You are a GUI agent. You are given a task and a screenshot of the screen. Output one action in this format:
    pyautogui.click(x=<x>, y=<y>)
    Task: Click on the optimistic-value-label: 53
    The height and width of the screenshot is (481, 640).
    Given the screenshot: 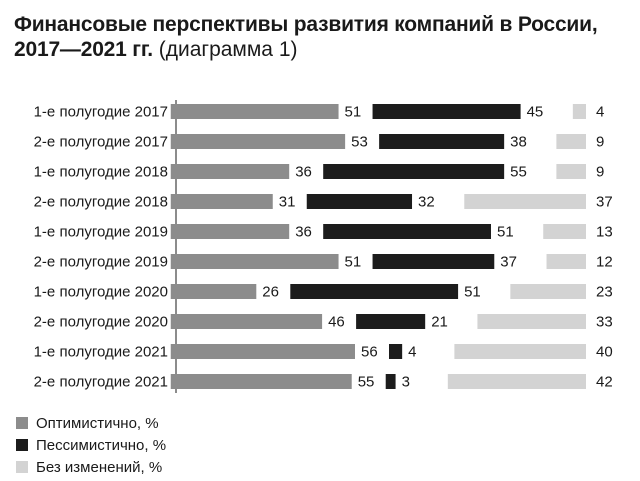 What is the action you would take?
    pyautogui.click(x=359, y=142)
    